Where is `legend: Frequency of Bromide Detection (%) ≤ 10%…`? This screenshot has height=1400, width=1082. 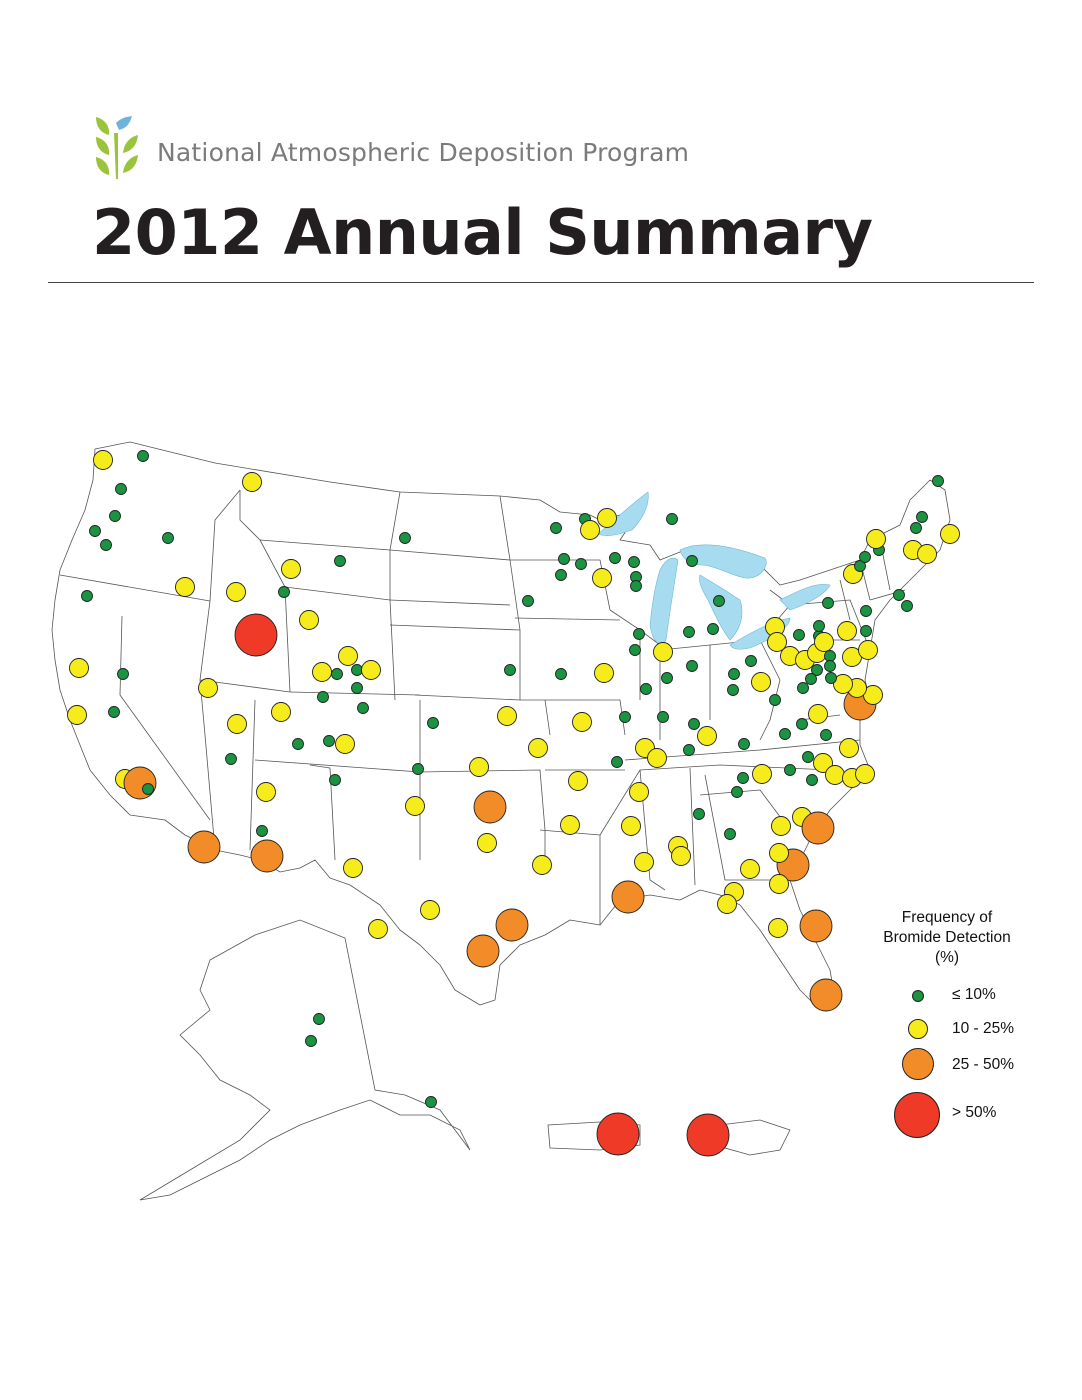
legend: Frequency of Bromide Detection (%) ≤ 10%… is located at coordinates (965, 1023).